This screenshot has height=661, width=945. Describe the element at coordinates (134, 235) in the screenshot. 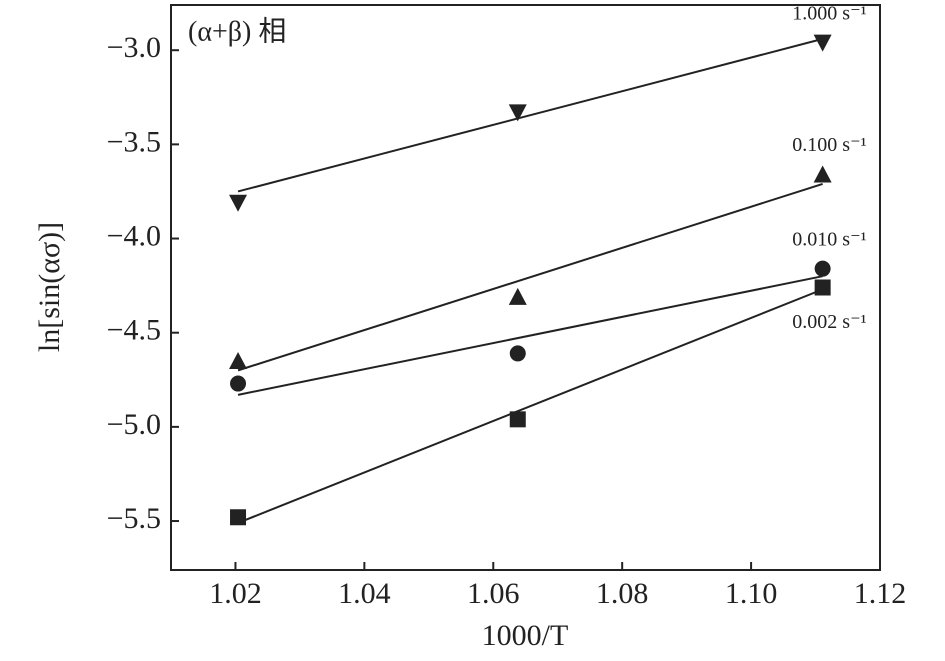

I see `y-tick-label: −4.0` at that location.